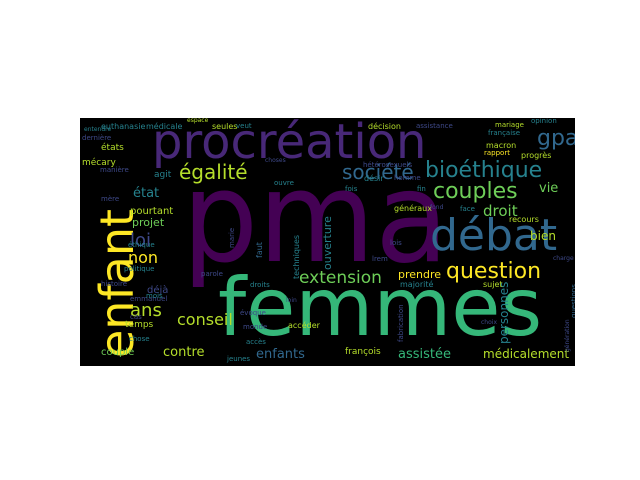  I want to click on word-couple: couple, so click(118, 352).